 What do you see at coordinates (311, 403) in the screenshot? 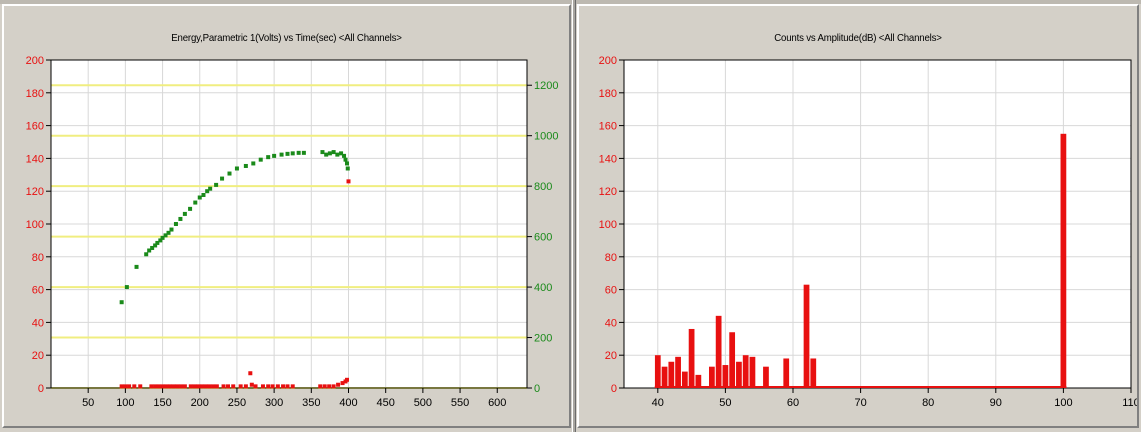
I see `x-tick-label: 350` at bounding box center [311, 403].